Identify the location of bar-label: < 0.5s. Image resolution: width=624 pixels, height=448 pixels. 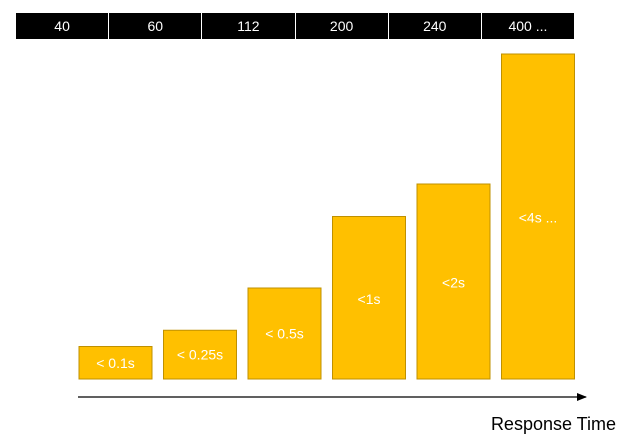
(284, 334).